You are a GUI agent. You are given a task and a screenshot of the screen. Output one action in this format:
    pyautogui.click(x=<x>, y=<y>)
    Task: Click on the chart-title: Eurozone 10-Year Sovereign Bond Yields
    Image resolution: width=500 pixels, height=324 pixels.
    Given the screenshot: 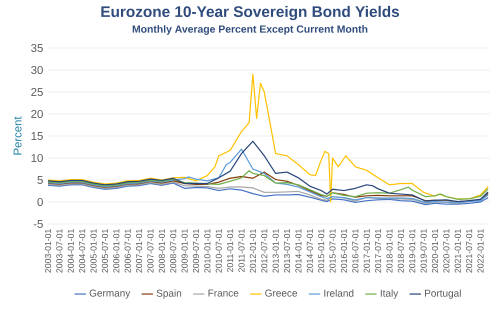 What is the action you would take?
    pyautogui.click(x=250, y=13)
    